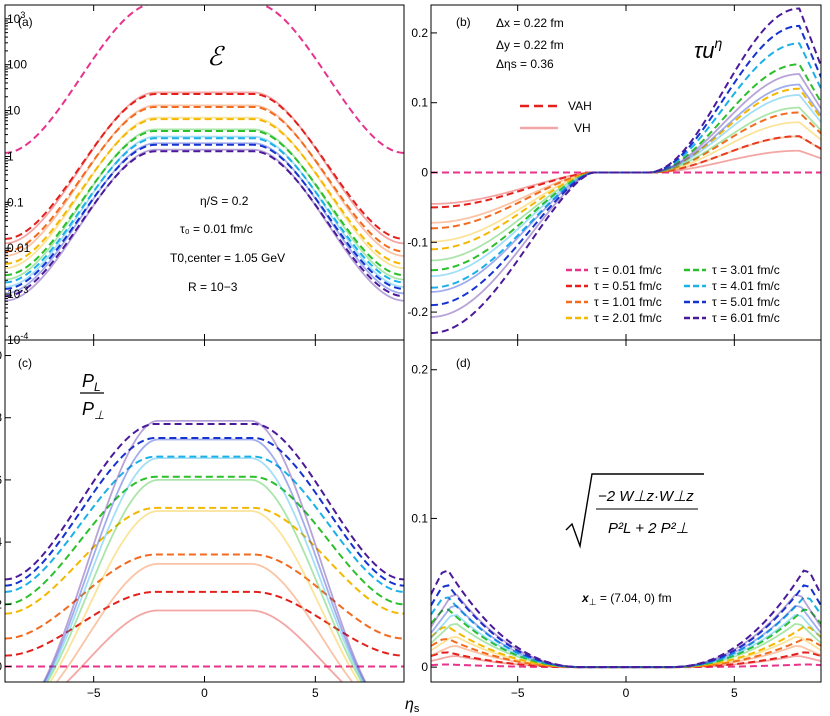 Image resolution: width=830 pixels, height=716 pixels. Describe the element at coordinates (213, 287) in the screenshot. I see `r-label: R = 10−3` at that location.